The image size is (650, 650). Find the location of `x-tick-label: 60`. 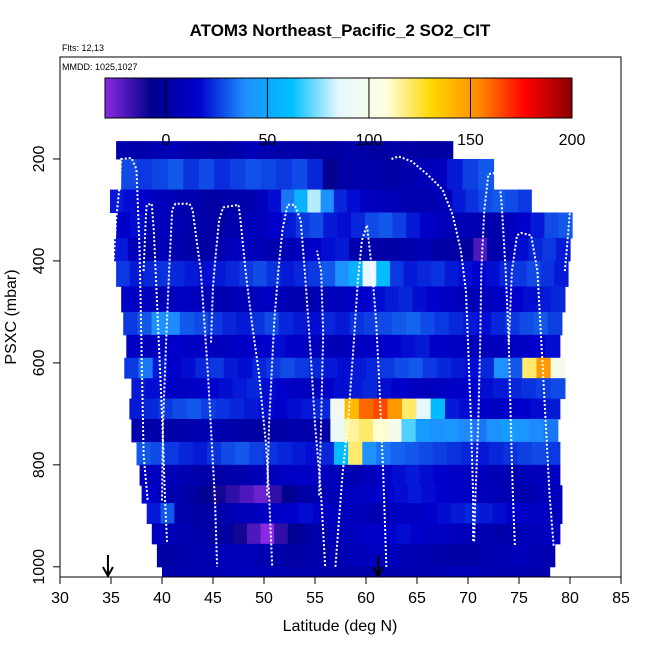

x-tick-label: 60 is located at coordinates (366, 598).